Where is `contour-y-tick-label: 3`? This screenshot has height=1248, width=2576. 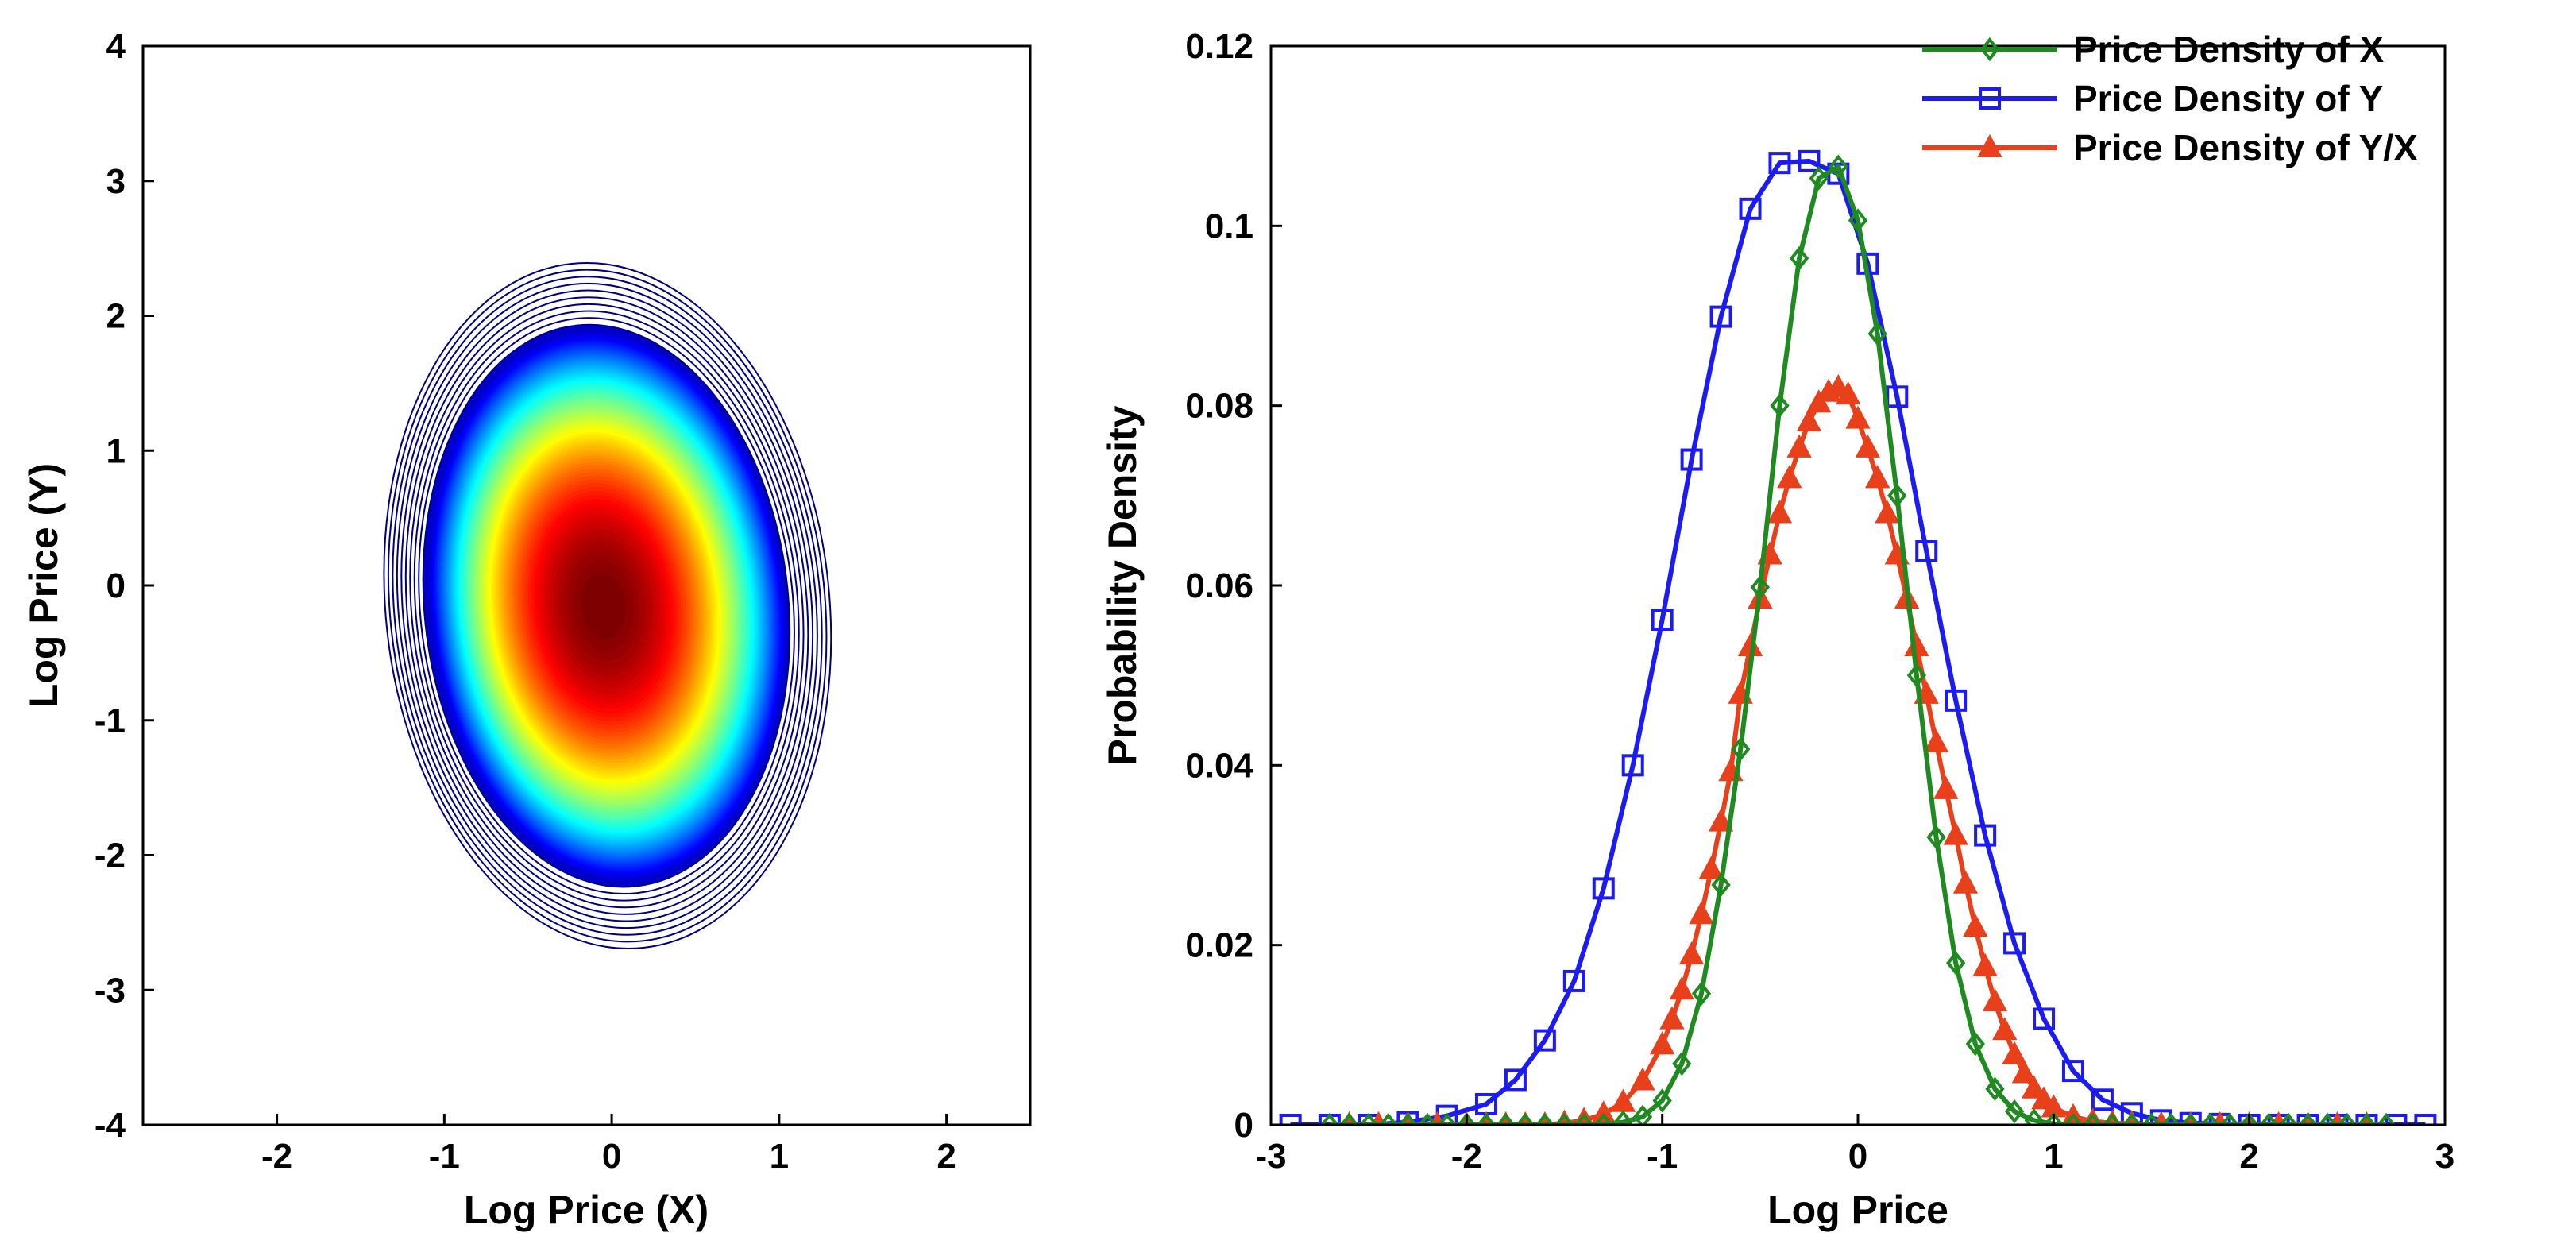 contour-y-tick-label: 3 is located at coordinates (116, 182).